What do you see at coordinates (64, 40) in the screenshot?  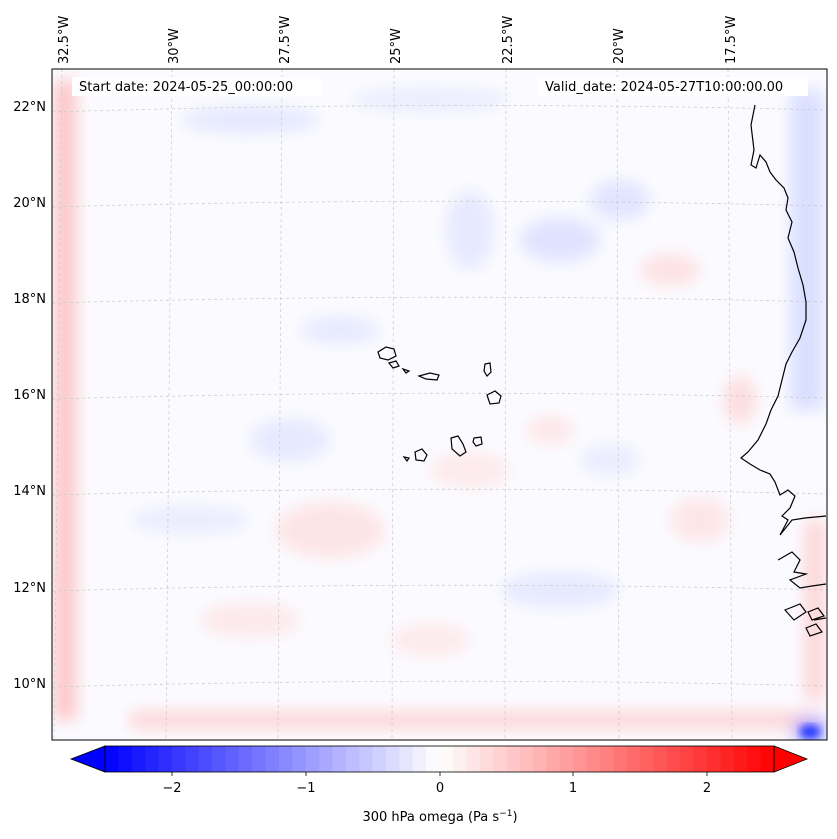 I see `lon-label-32-5w: 32.5°W` at bounding box center [64, 40].